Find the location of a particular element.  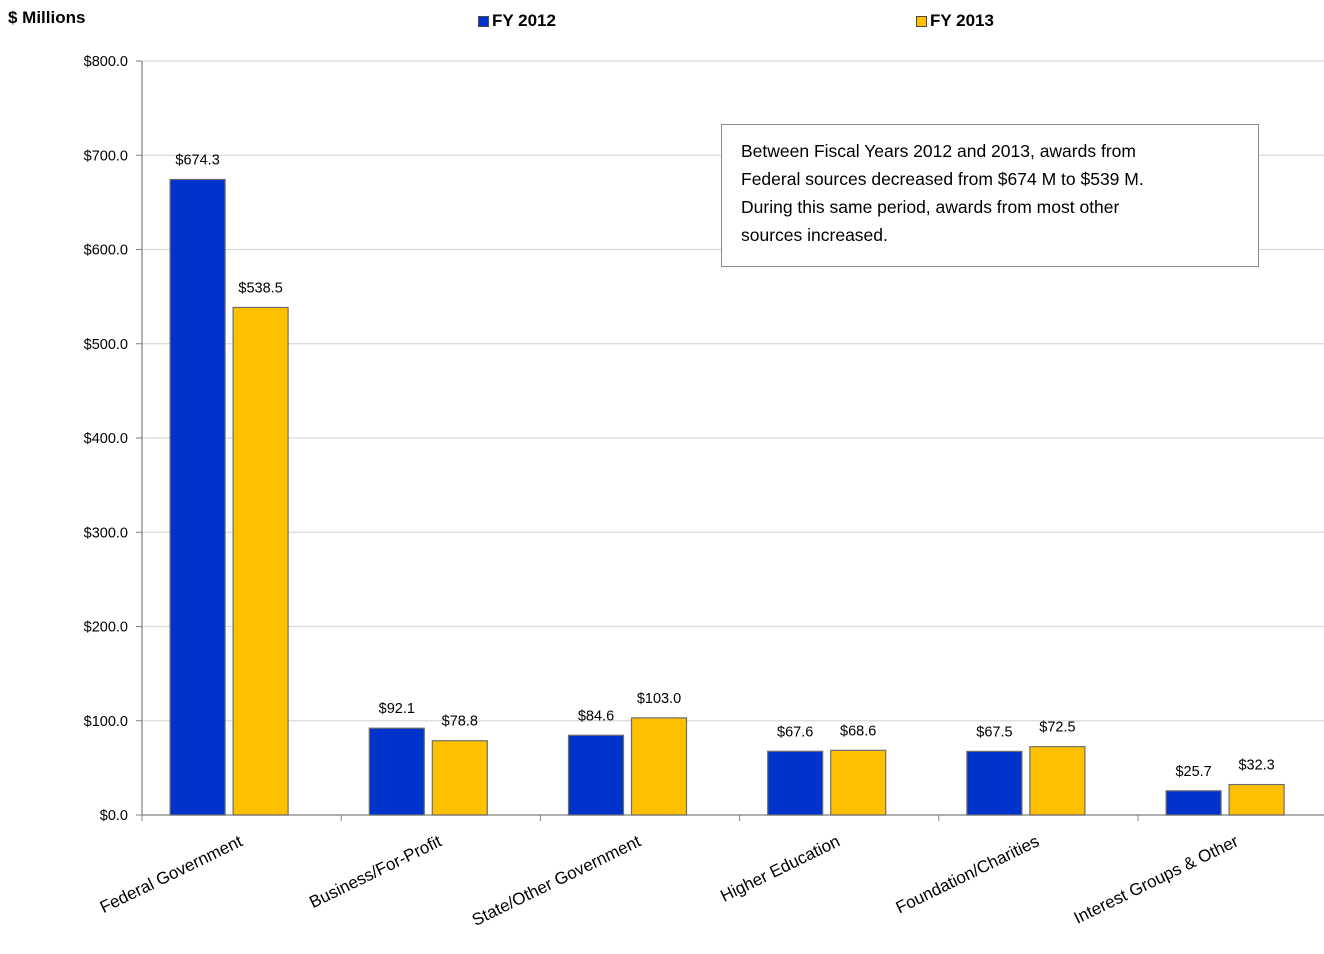

y-tick-label: $400.0 is located at coordinates (106, 439).